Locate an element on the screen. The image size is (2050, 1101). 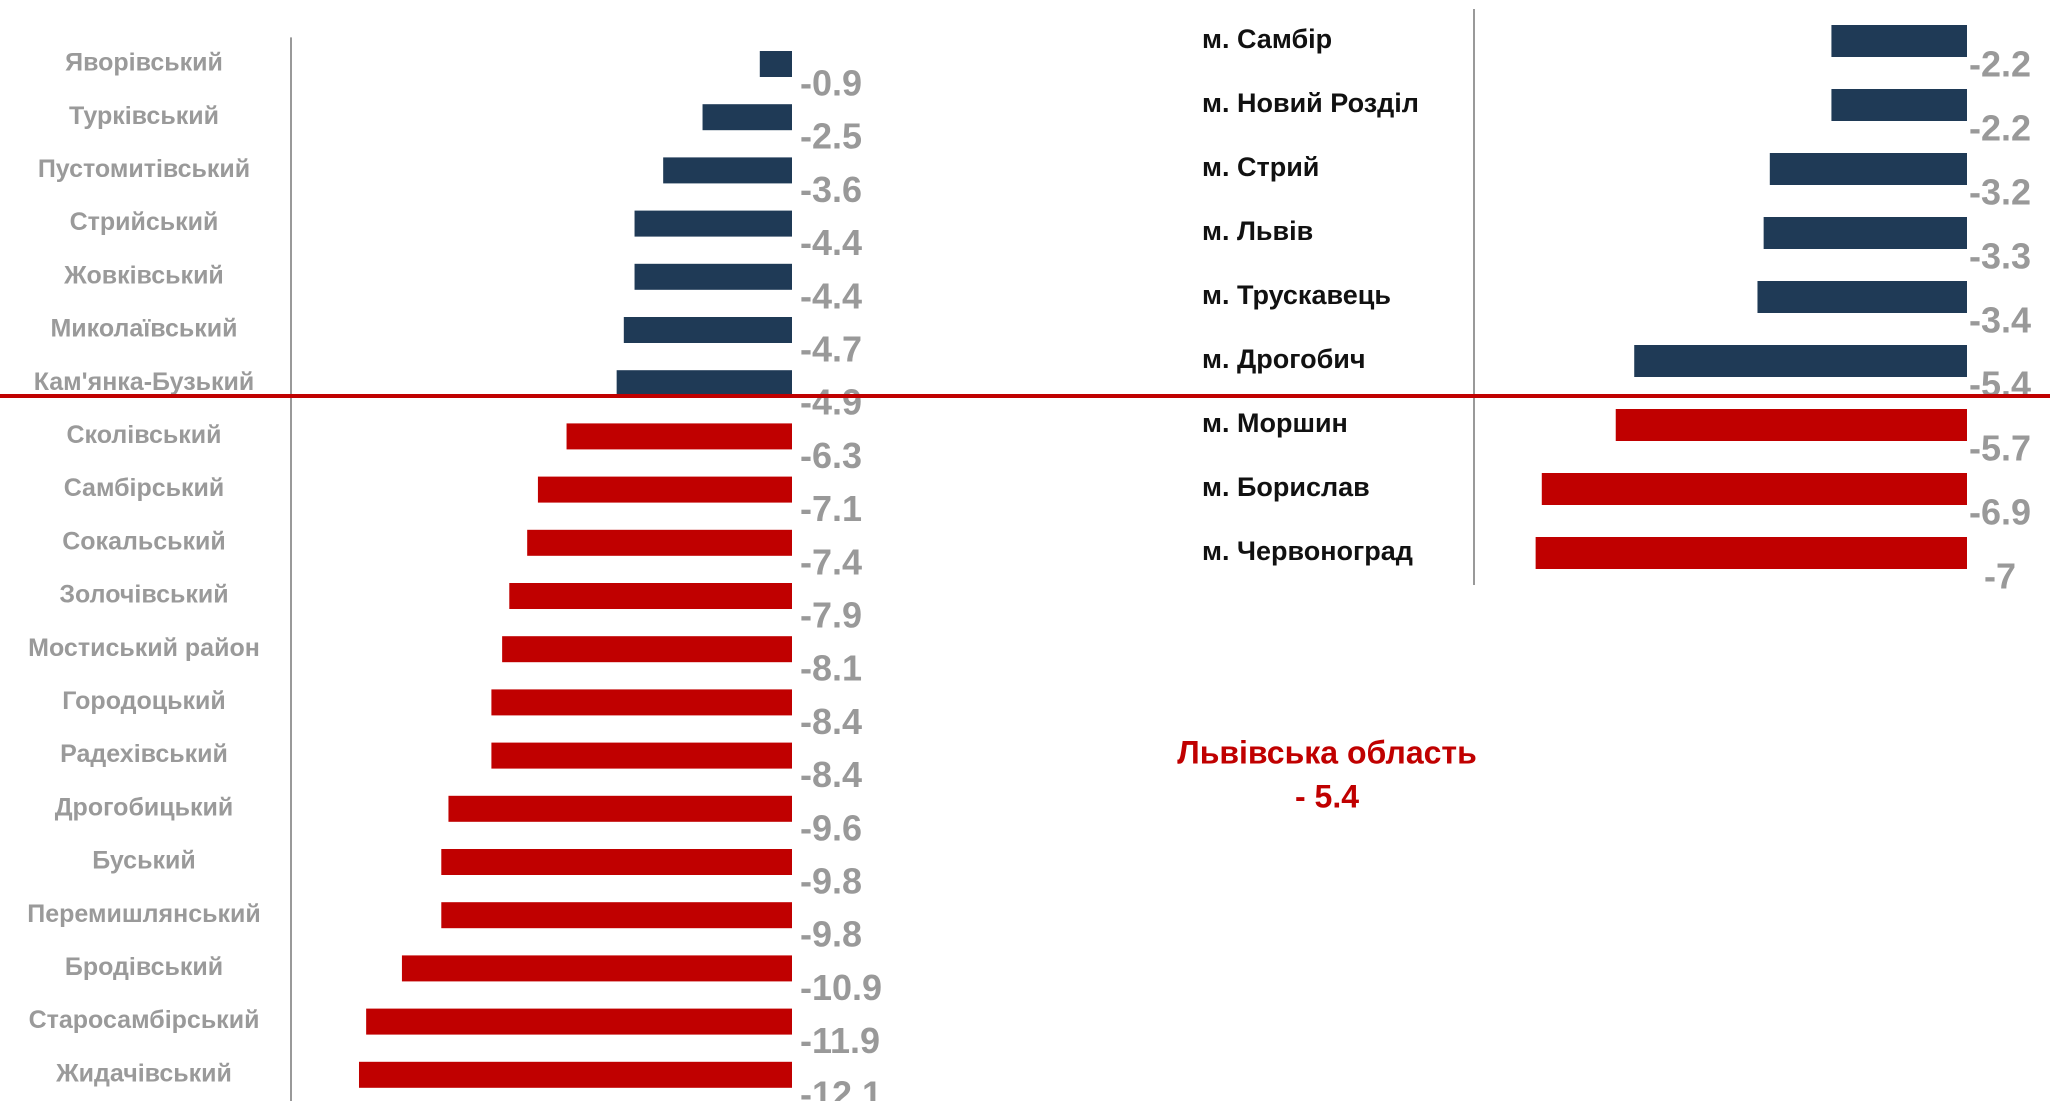
y-tick-label: Бродівський is located at coordinates (144, 967).